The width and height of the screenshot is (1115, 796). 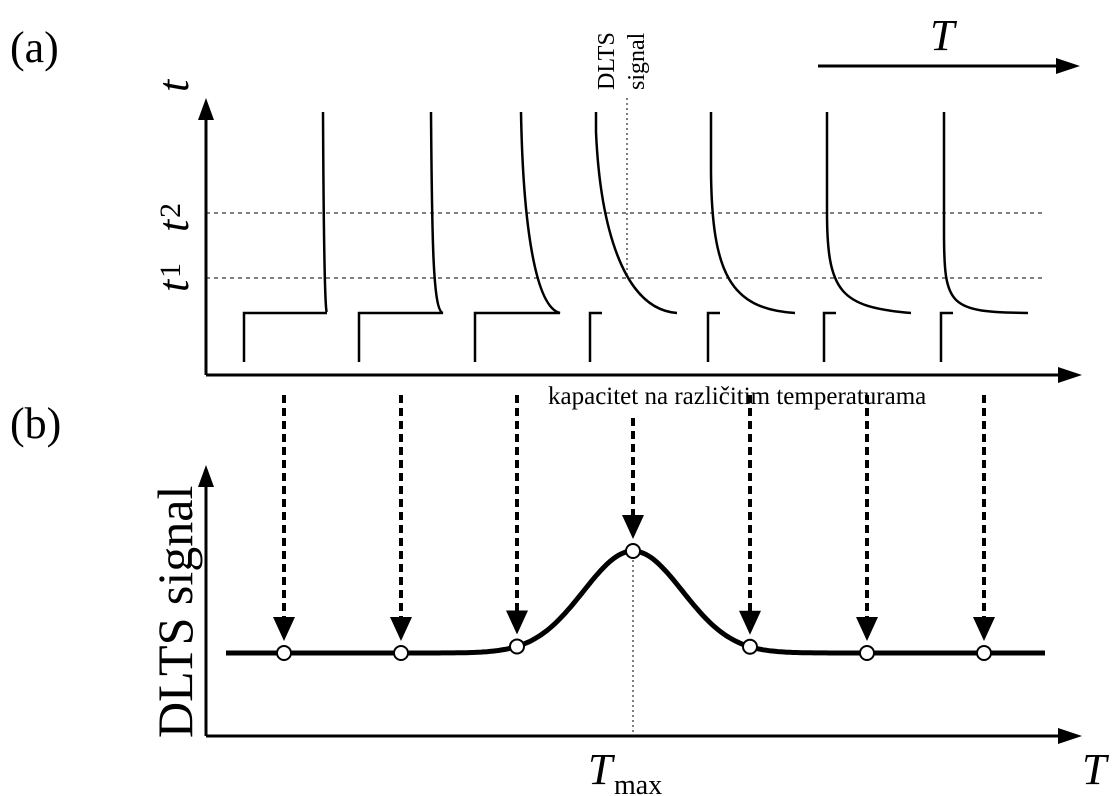 I want to click on panel-b-y-label: DLTS signal, so click(x=175, y=612).